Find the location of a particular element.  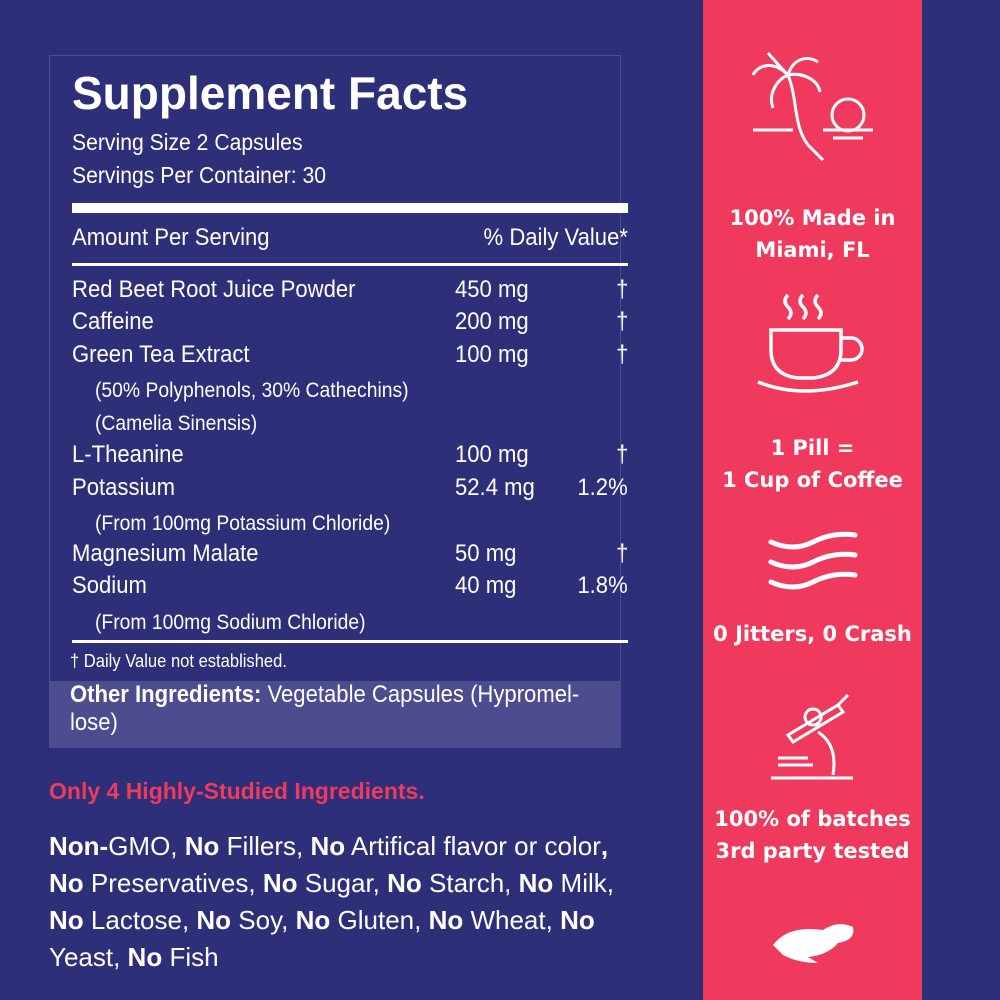

claim-text: Lactose, is located at coordinates (140, 920).